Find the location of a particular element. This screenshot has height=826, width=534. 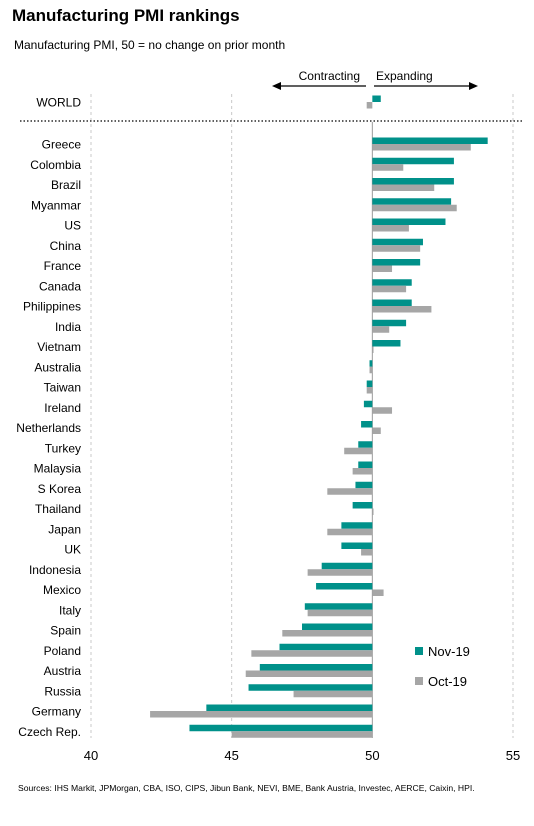

x-tick-label: 55 is located at coordinates (513, 755).